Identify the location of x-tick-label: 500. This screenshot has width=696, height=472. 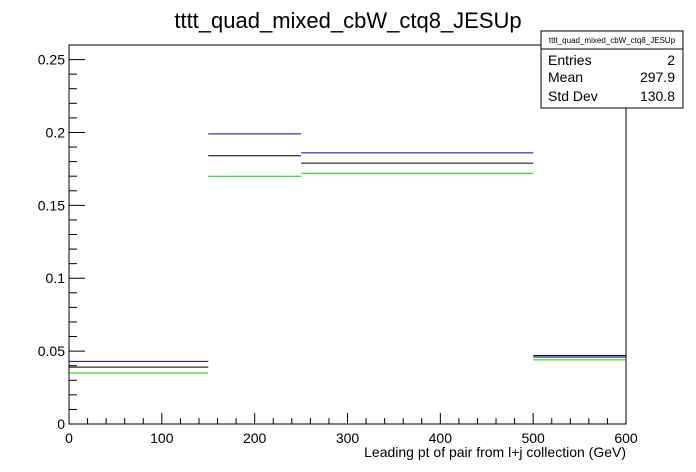
(533, 438).